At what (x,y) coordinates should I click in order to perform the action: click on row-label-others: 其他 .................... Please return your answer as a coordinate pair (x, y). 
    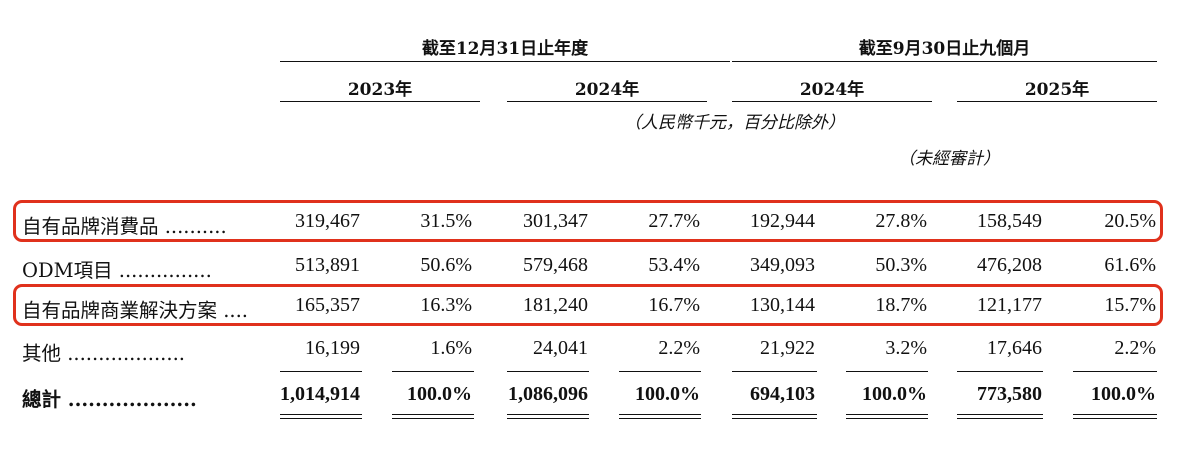
    Looking at the image, I should click on (103, 353).